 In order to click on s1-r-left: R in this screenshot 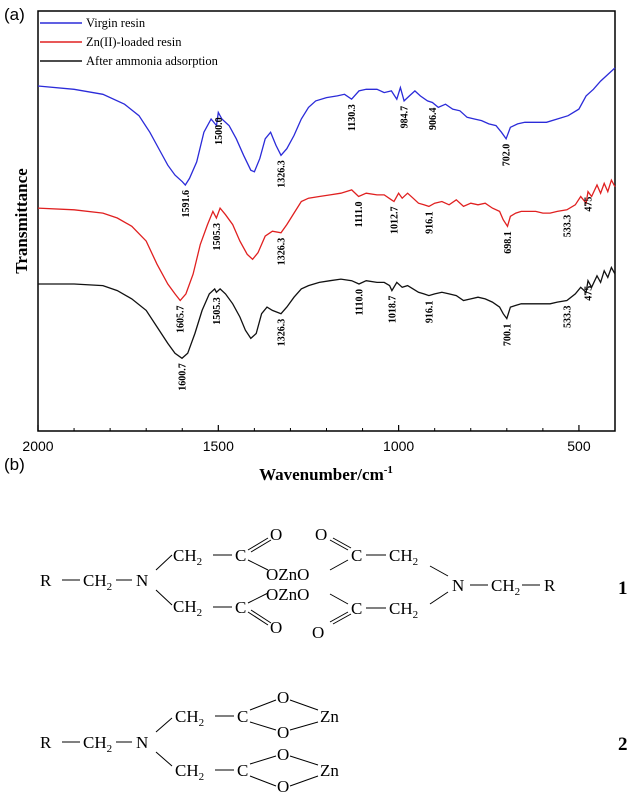, I will do `click(46, 580)`.